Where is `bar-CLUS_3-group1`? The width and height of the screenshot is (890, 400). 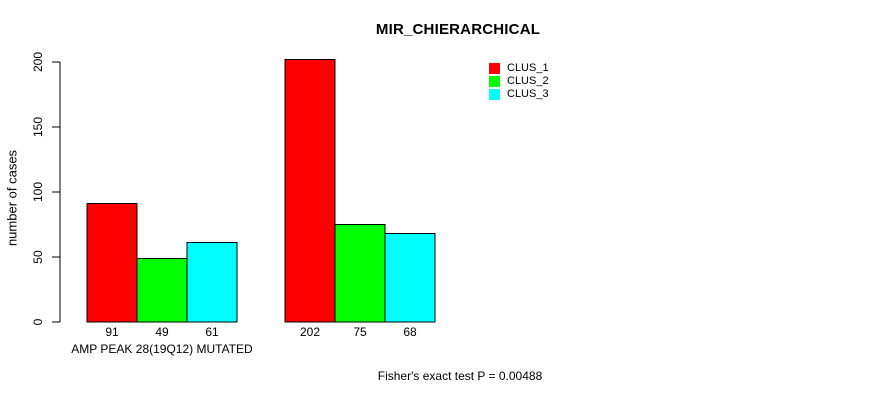 bar-CLUS_3-group1 is located at coordinates (212, 282).